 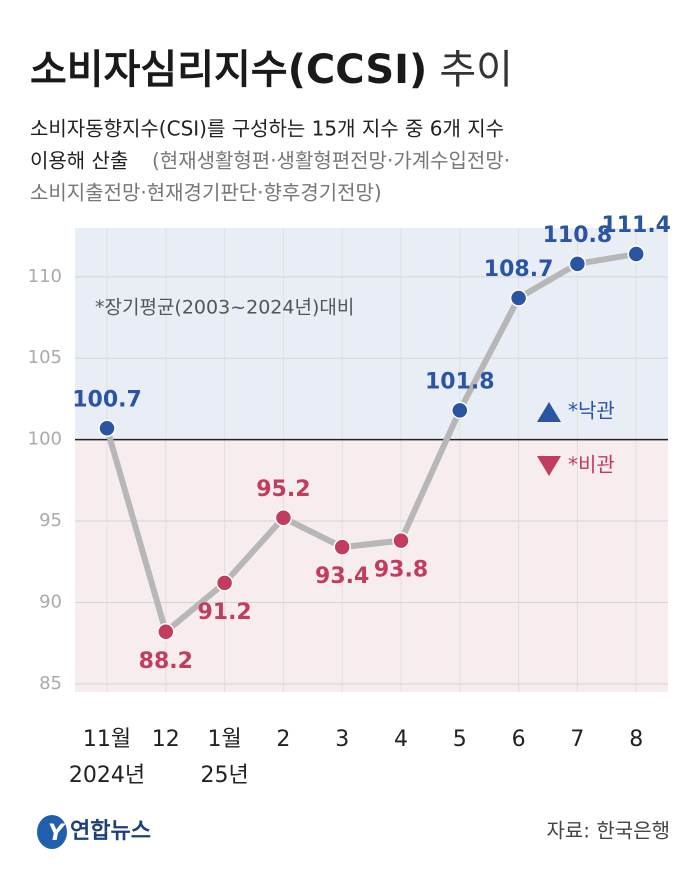 What do you see at coordinates (591, 465) in the screenshot?
I see `legend-label: *비관` at bounding box center [591, 465].